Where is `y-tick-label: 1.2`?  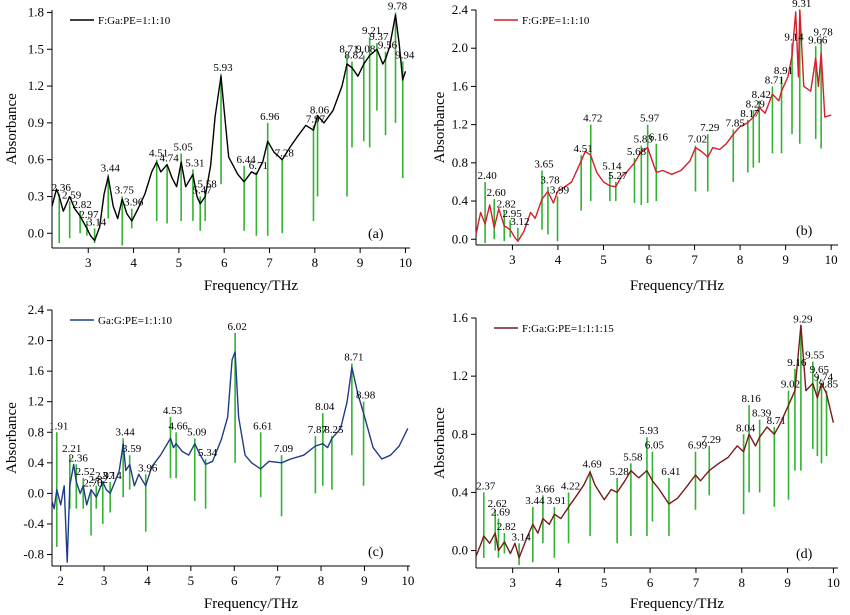
y-tick-label: 1.2 is located at coordinates (36, 85).